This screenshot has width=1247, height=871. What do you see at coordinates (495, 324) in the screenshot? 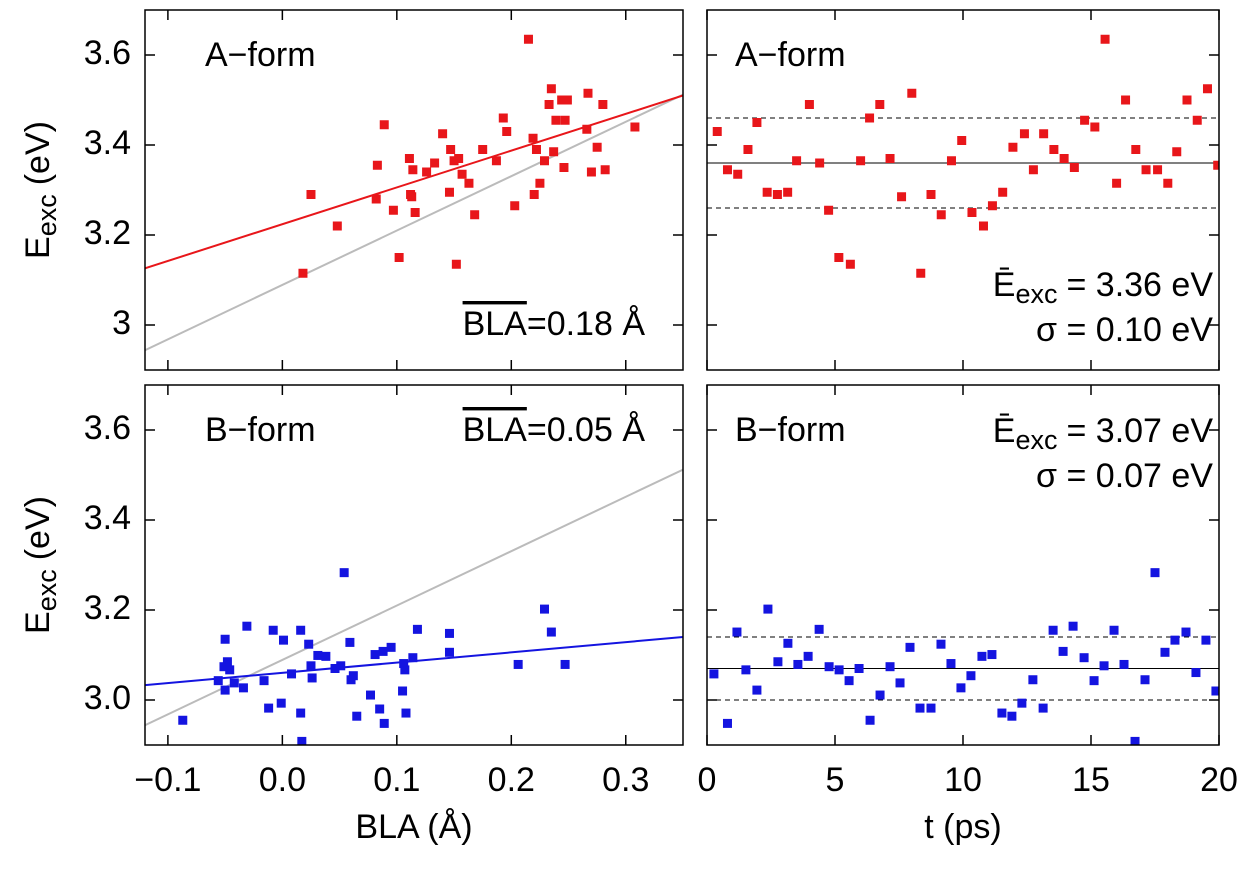
I see `overline-symbol: BLA` at bounding box center [495, 324].